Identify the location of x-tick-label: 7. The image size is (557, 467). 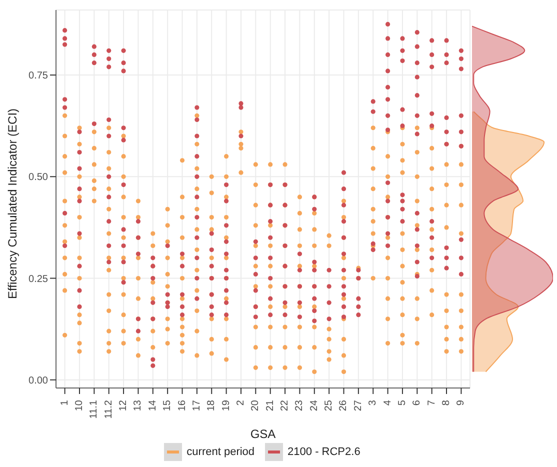
(432, 403).